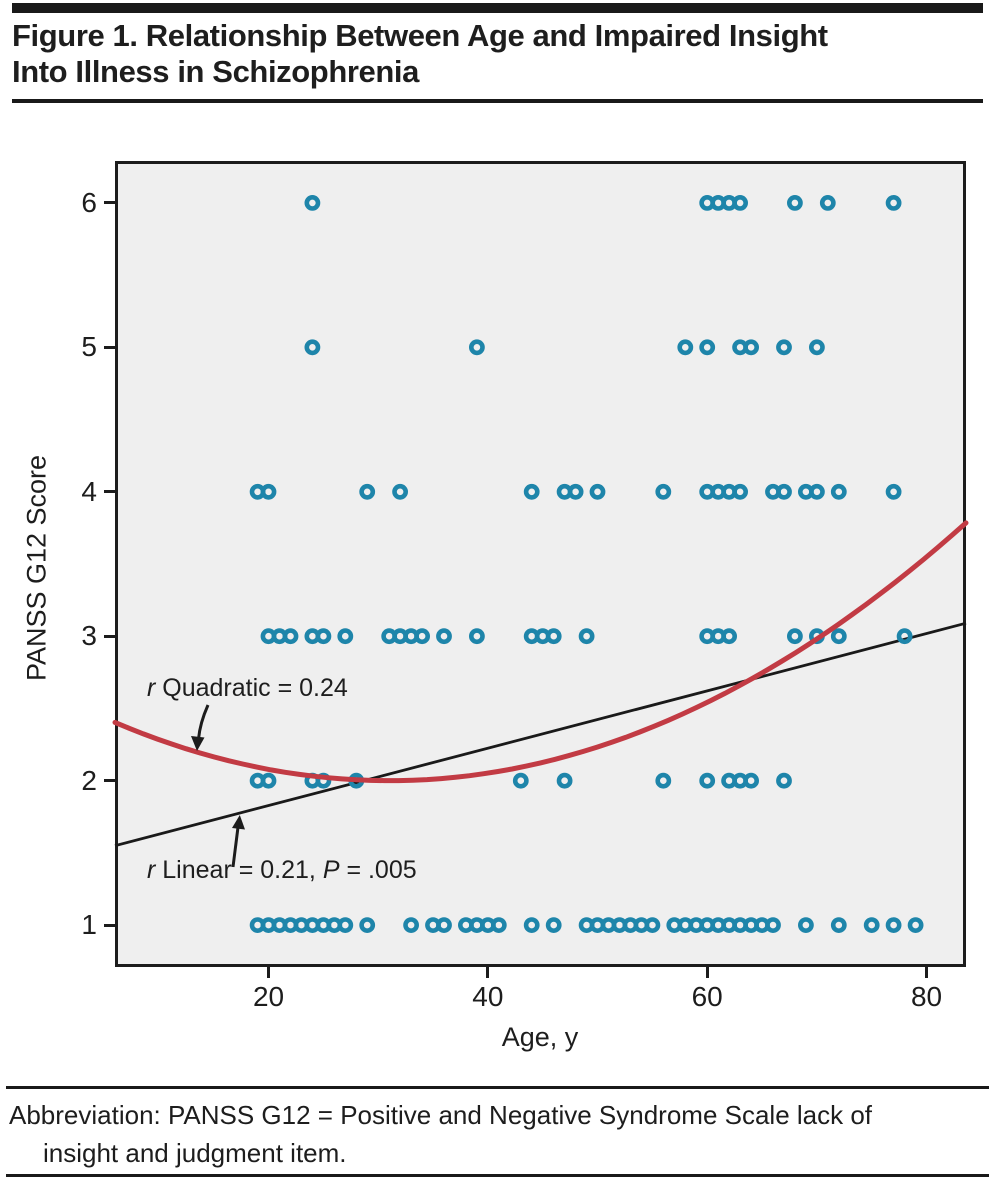 The height and width of the screenshot is (1184, 995). What do you see at coordinates (215, 71) in the screenshot?
I see `figure-title-line2: Into Illness in Schizophrenia` at bounding box center [215, 71].